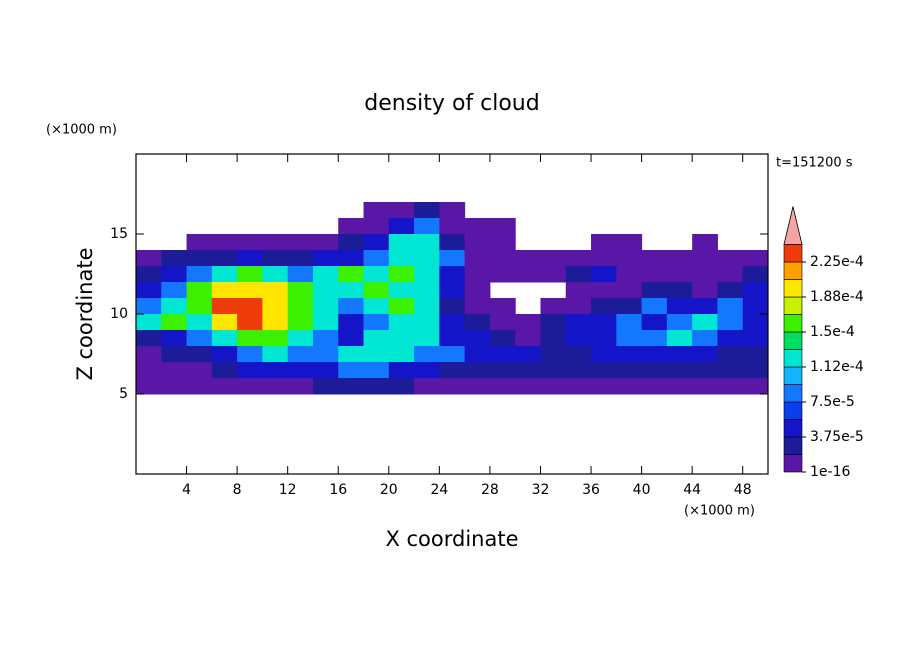 The width and height of the screenshot is (904, 654). What do you see at coordinates (439, 490) in the screenshot?
I see `x-tick-label: 24` at bounding box center [439, 490].